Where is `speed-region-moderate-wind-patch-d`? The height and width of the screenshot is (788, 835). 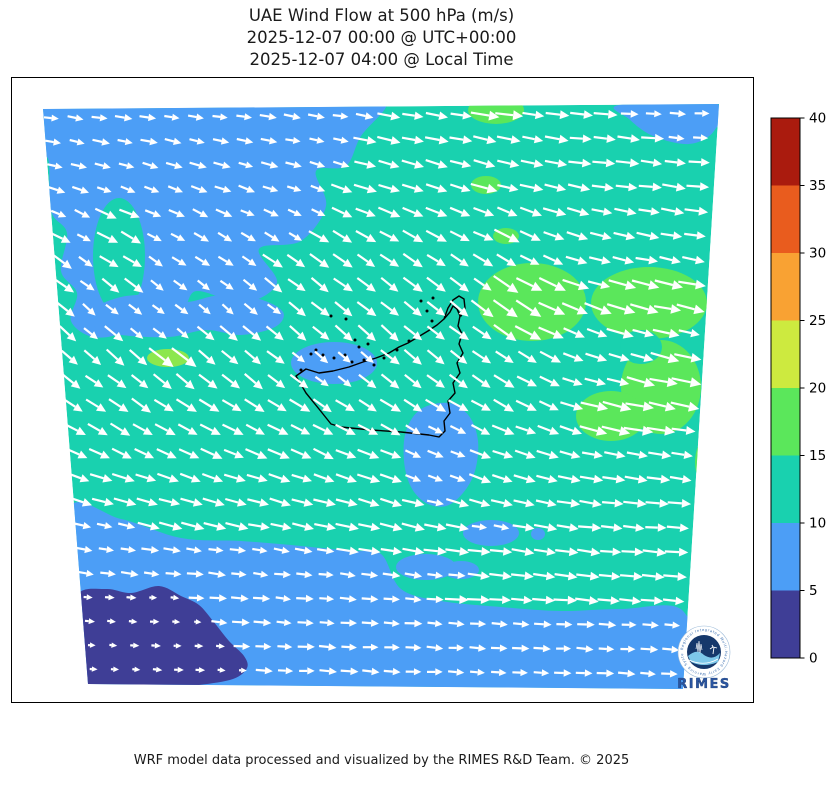 speed-region-moderate-wind-patch-d is located at coordinates (611, 416).